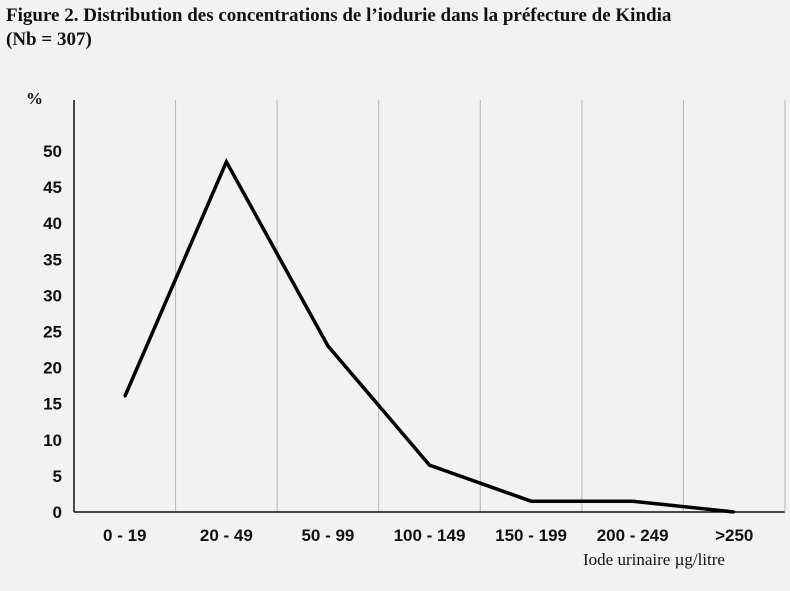 The width and height of the screenshot is (790, 591). Describe the element at coordinates (52, 187) in the screenshot. I see `y-tick-label: 45` at that location.